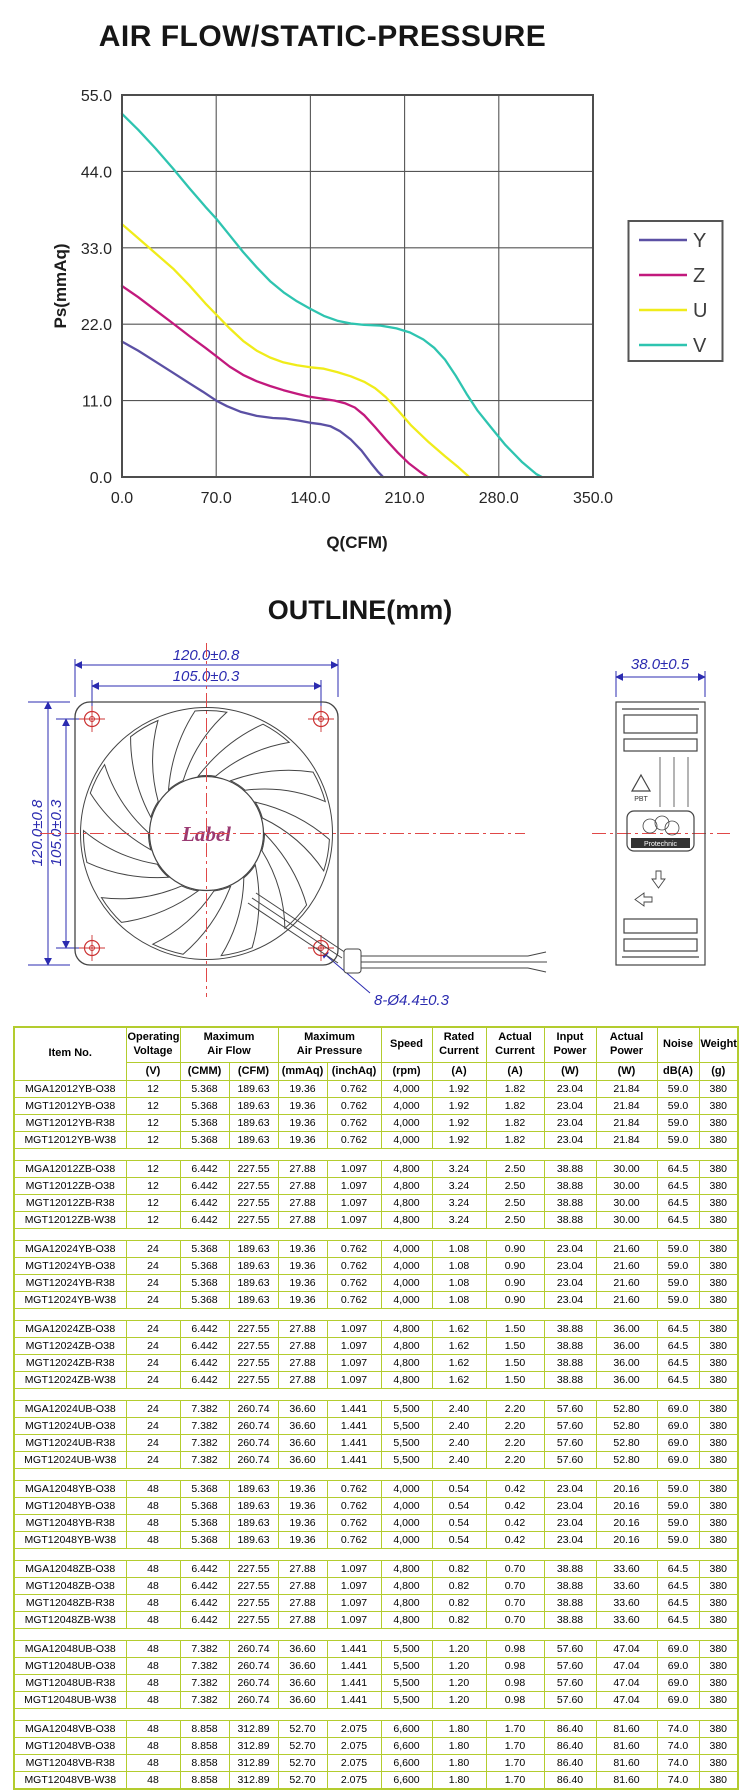 The height and width of the screenshot is (1792, 750). I want to click on x-axis-label: Q(CFM), so click(356, 542).